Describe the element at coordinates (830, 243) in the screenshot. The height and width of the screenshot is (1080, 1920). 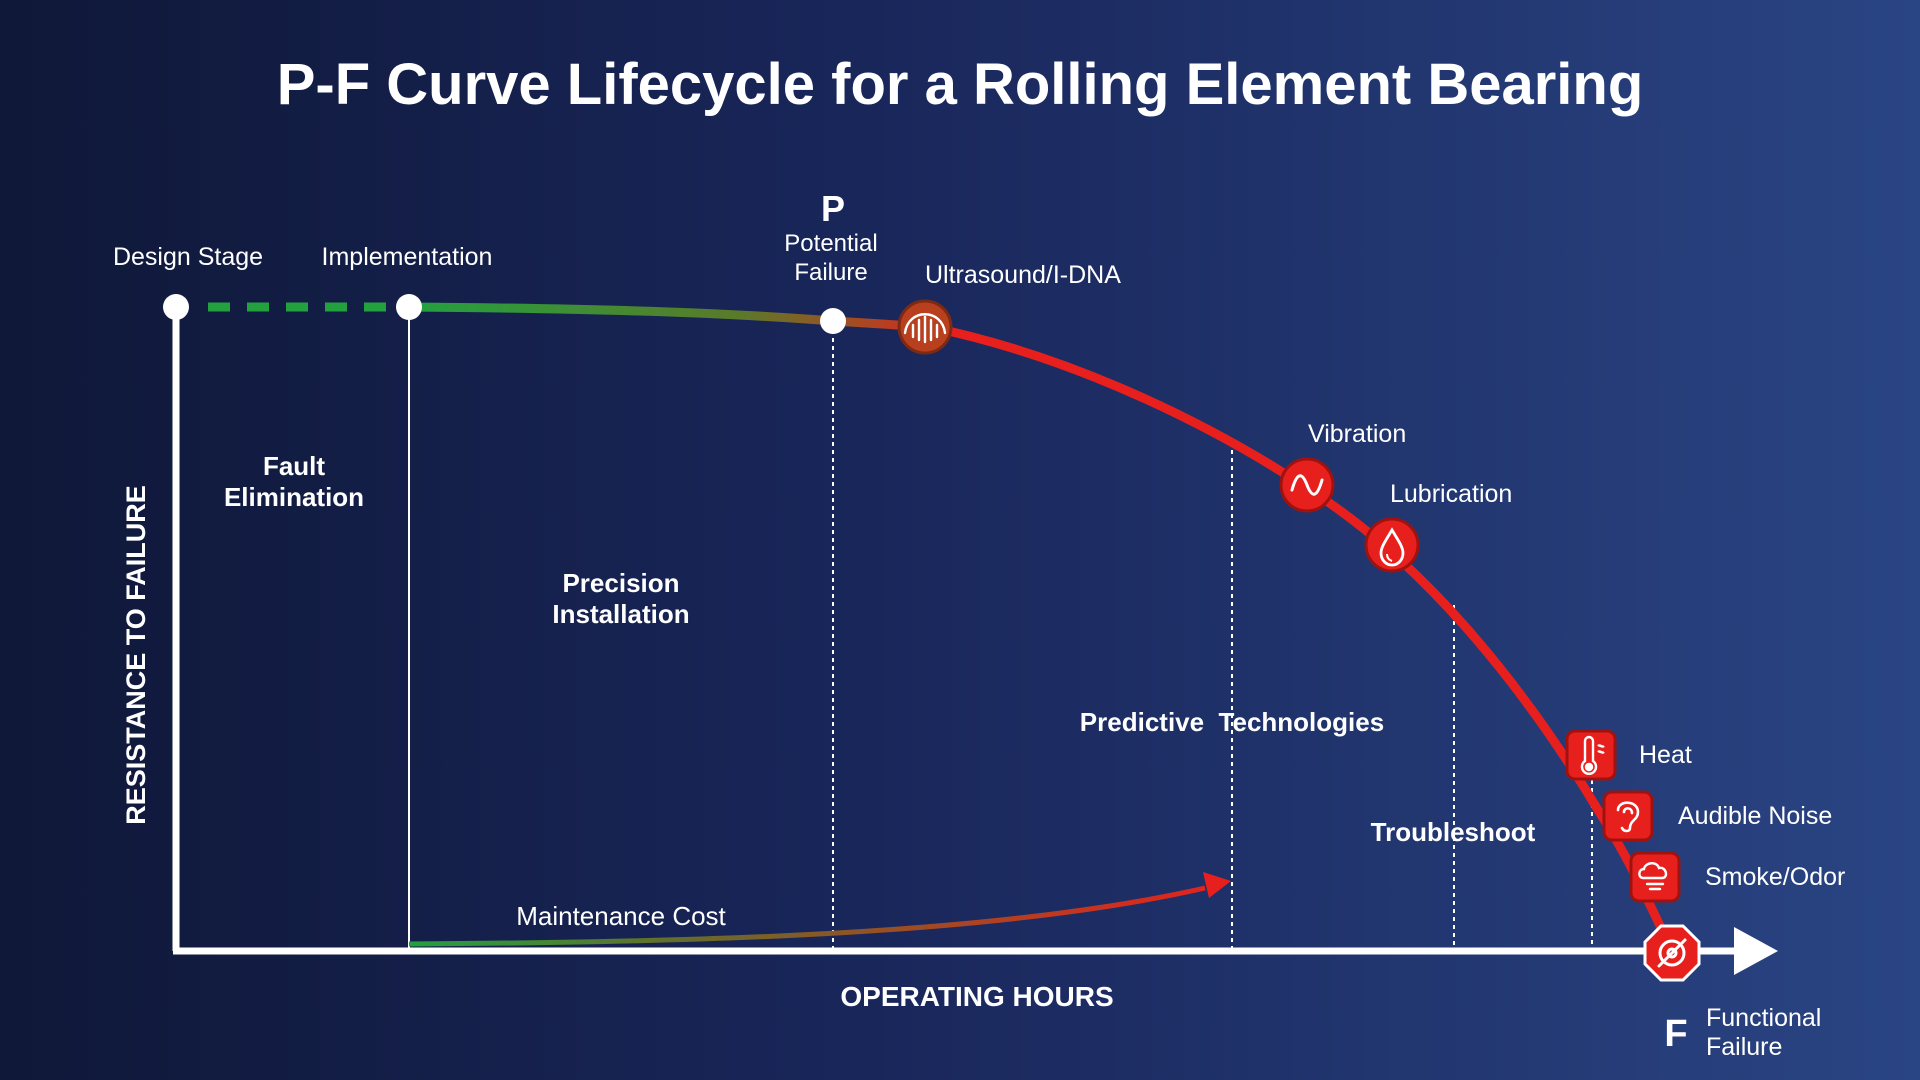
I see `potential-failure-label-line1: Potential` at that location.